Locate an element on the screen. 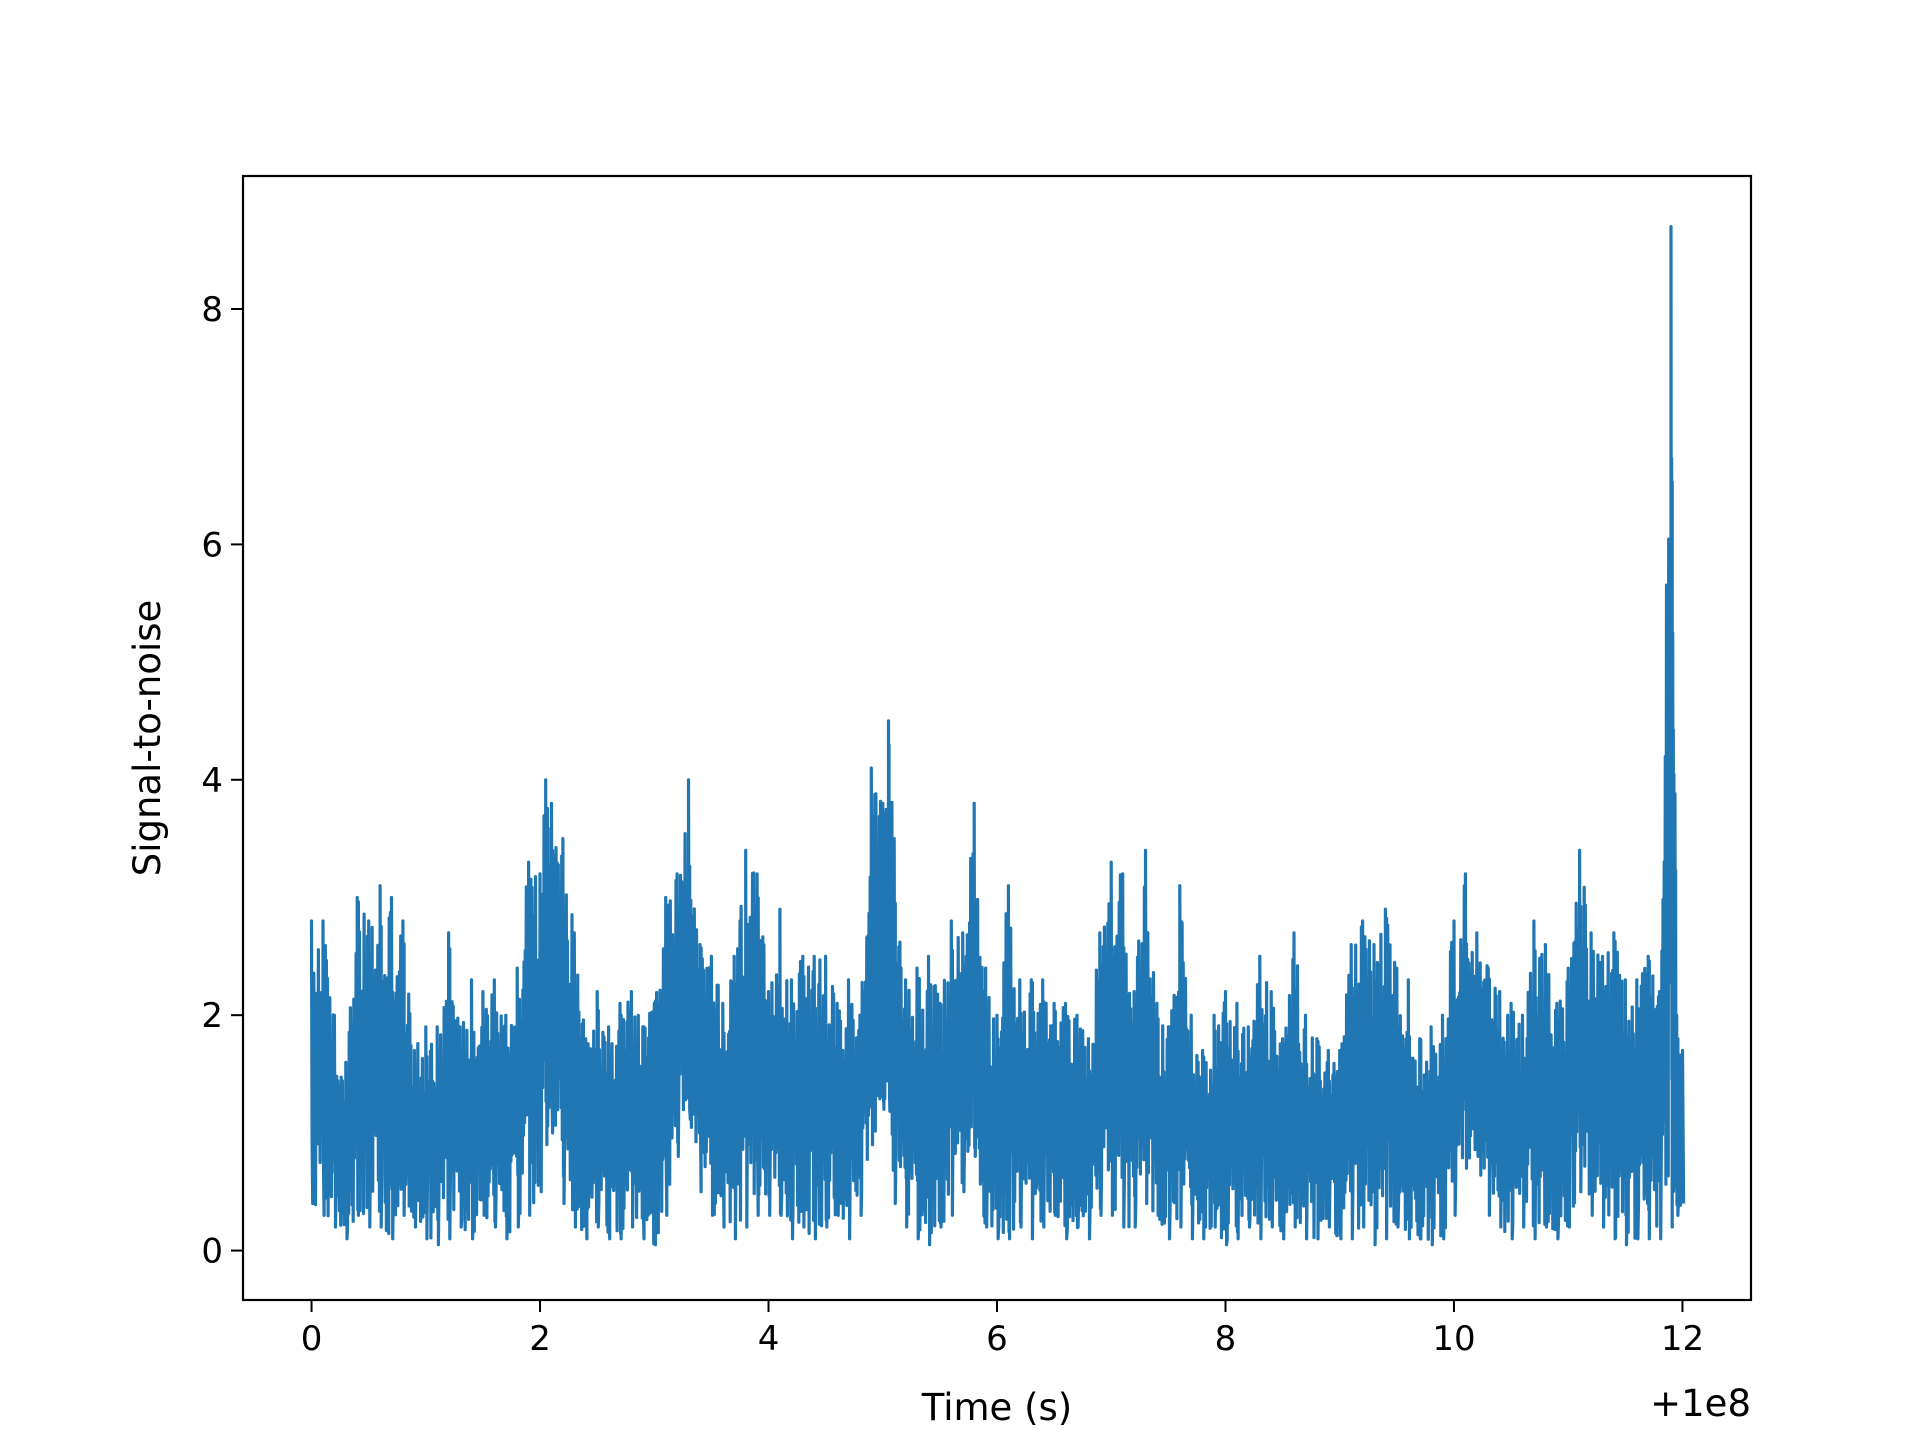 The width and height of the screenshot is (1920, 1440). x-tick-label: 8 is located at coordinates (1226, 1339).